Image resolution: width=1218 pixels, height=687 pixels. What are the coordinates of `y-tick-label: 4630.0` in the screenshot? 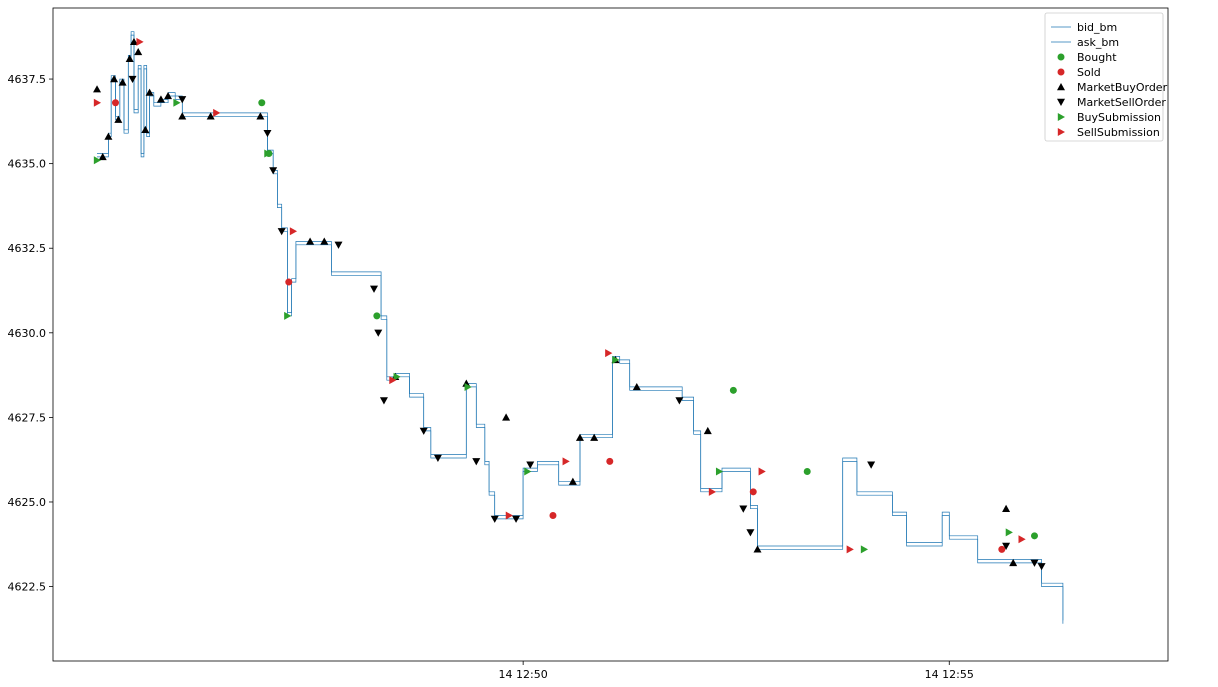 It's located at (27, 333).